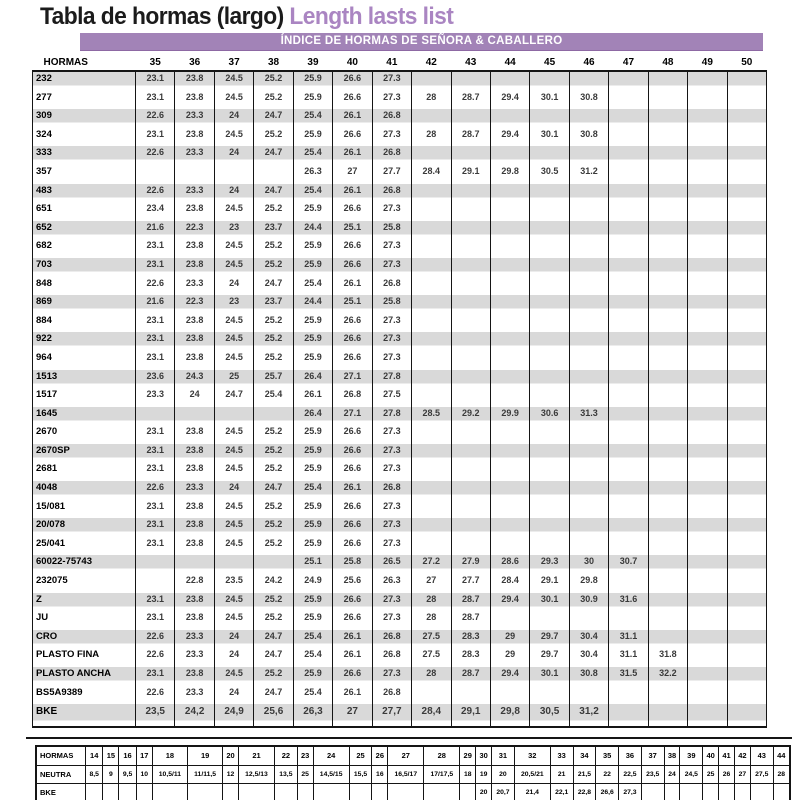  What do you see at coordinates (391, 174) in the screenshot?
I see `length-value-cell: 27.7` at bounding box center [391, 174].